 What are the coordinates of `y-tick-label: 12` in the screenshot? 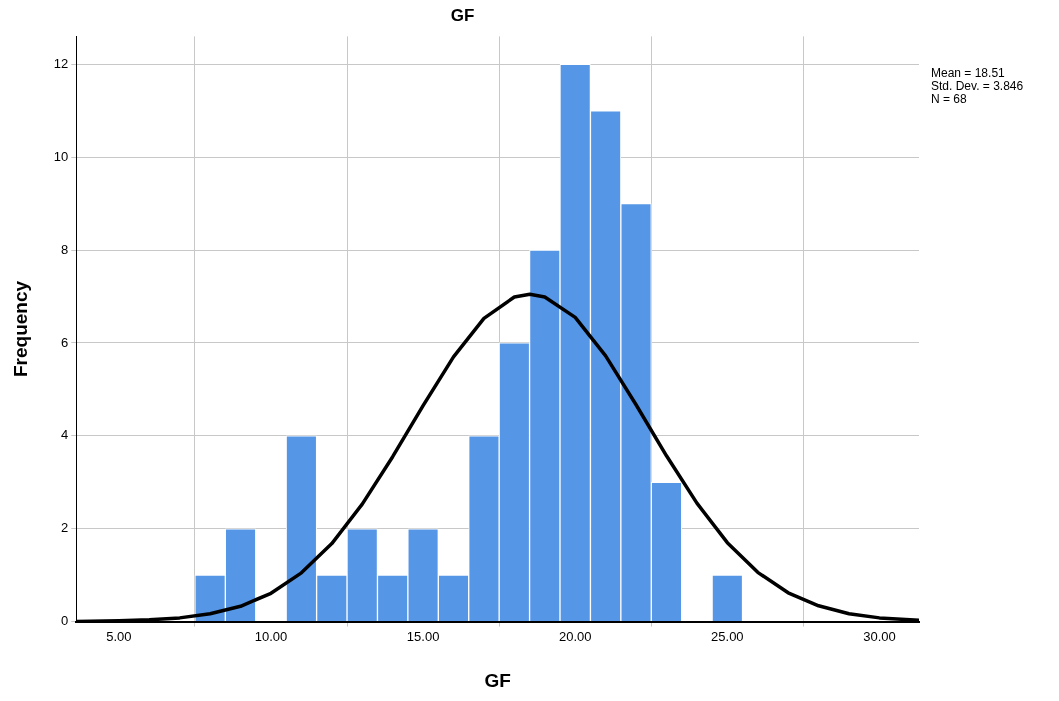 It's located at (61, 63).